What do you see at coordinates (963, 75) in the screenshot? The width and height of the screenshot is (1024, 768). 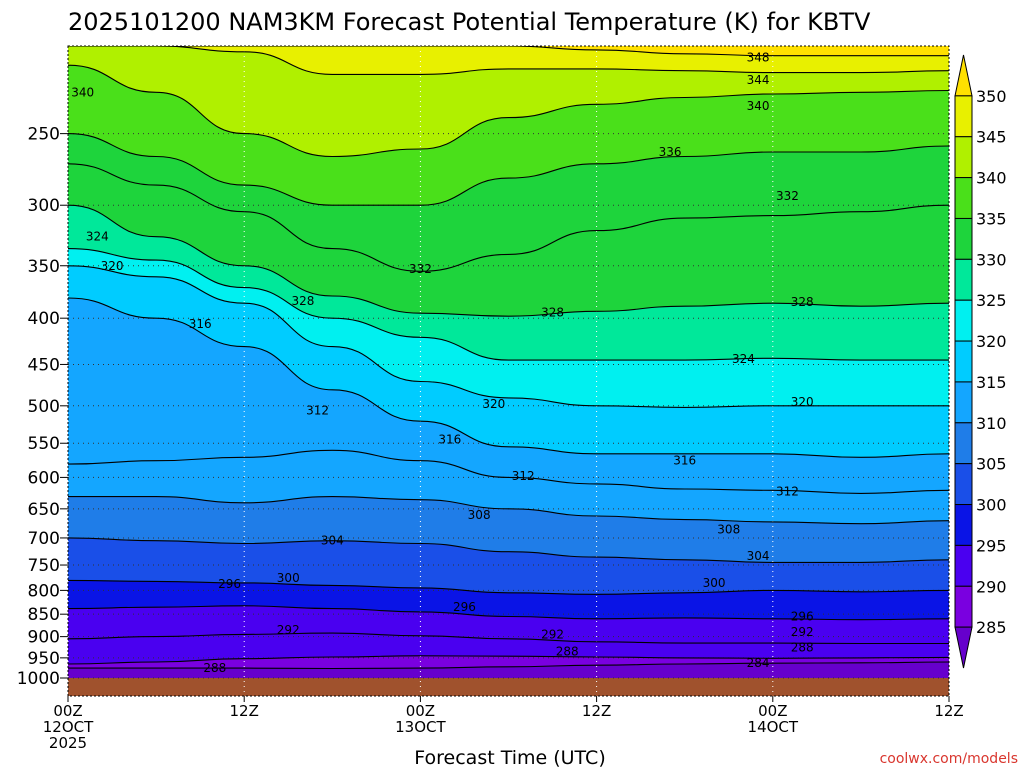 I see `colorbar-top-arrow` at bounding box center [963, 75].